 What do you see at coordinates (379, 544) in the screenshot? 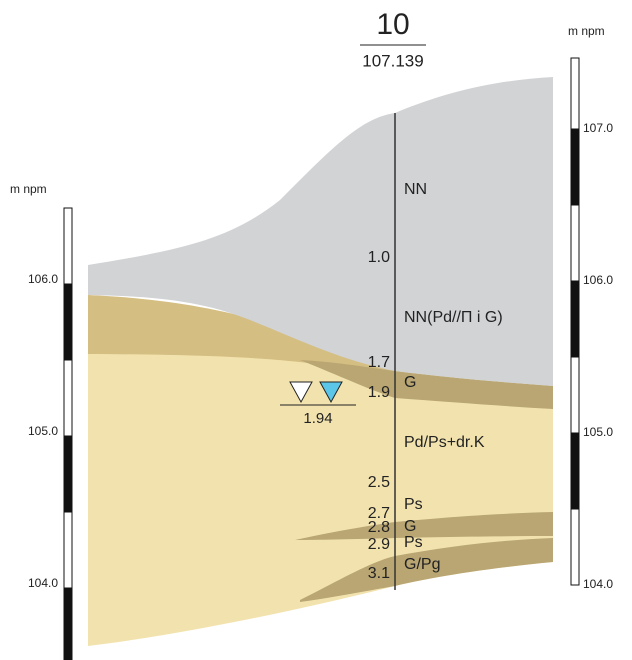
I see `depth-label: 2.9` at bounding box center [379, 544].